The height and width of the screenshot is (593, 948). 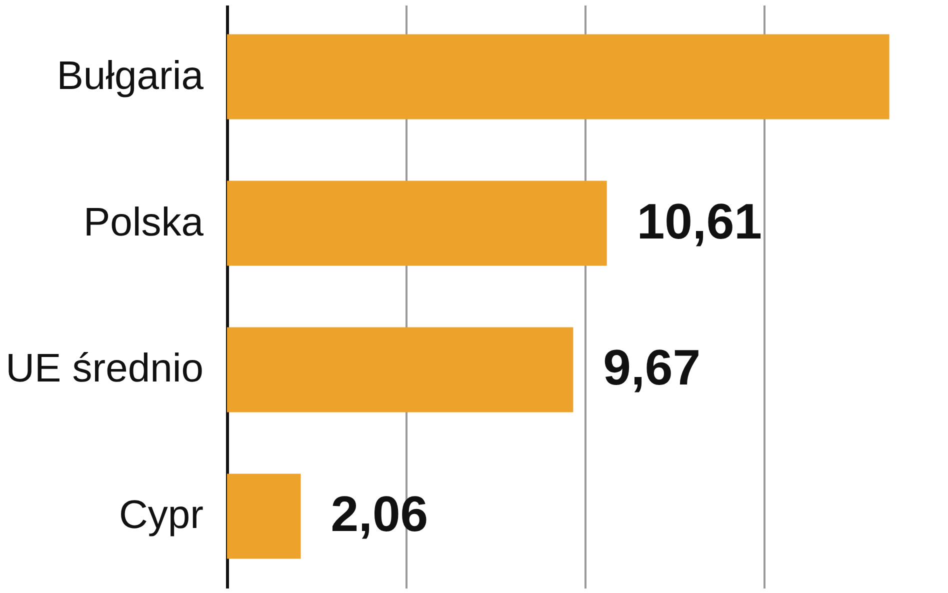 I want to click on y-tick-label: Polska, so click(x=143, y=222).